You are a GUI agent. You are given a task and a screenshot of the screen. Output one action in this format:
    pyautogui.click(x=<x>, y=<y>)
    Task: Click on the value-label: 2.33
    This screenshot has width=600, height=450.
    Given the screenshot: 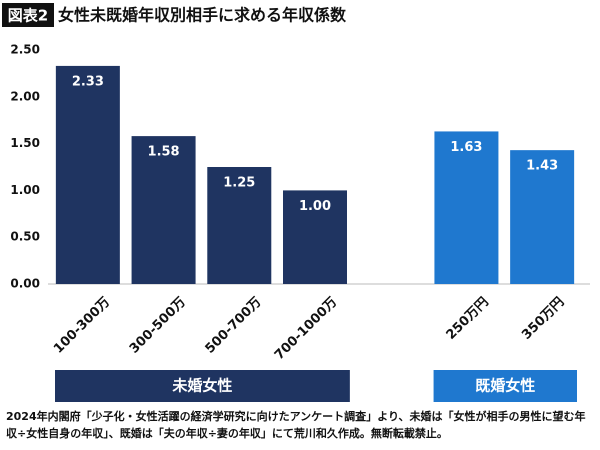 What is the action you would take?
    pyautogui.click(x=88, y=81)
    